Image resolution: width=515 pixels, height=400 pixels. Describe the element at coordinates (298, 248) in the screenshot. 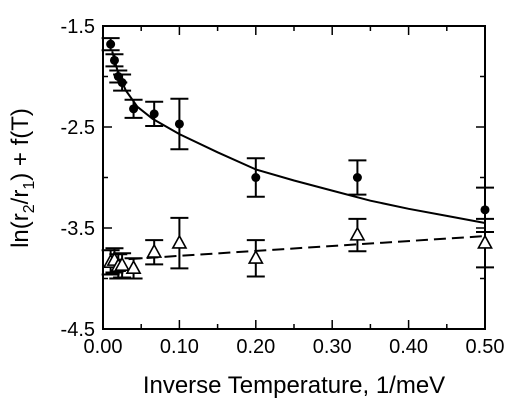

I see `dashed-fit-line` at that location.